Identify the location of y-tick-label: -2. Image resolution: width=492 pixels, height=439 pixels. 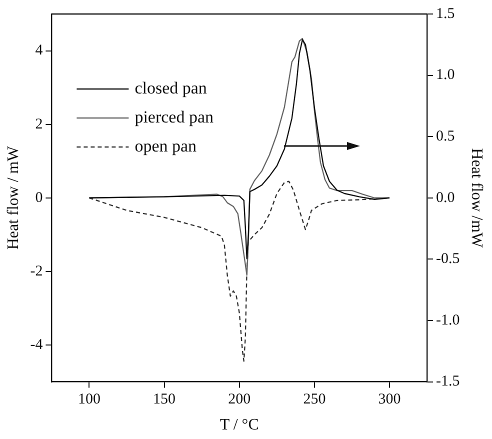
(36, 271).